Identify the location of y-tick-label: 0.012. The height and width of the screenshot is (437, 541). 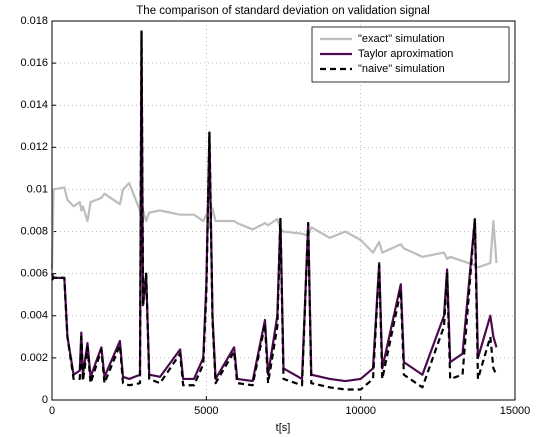
(34, 147).